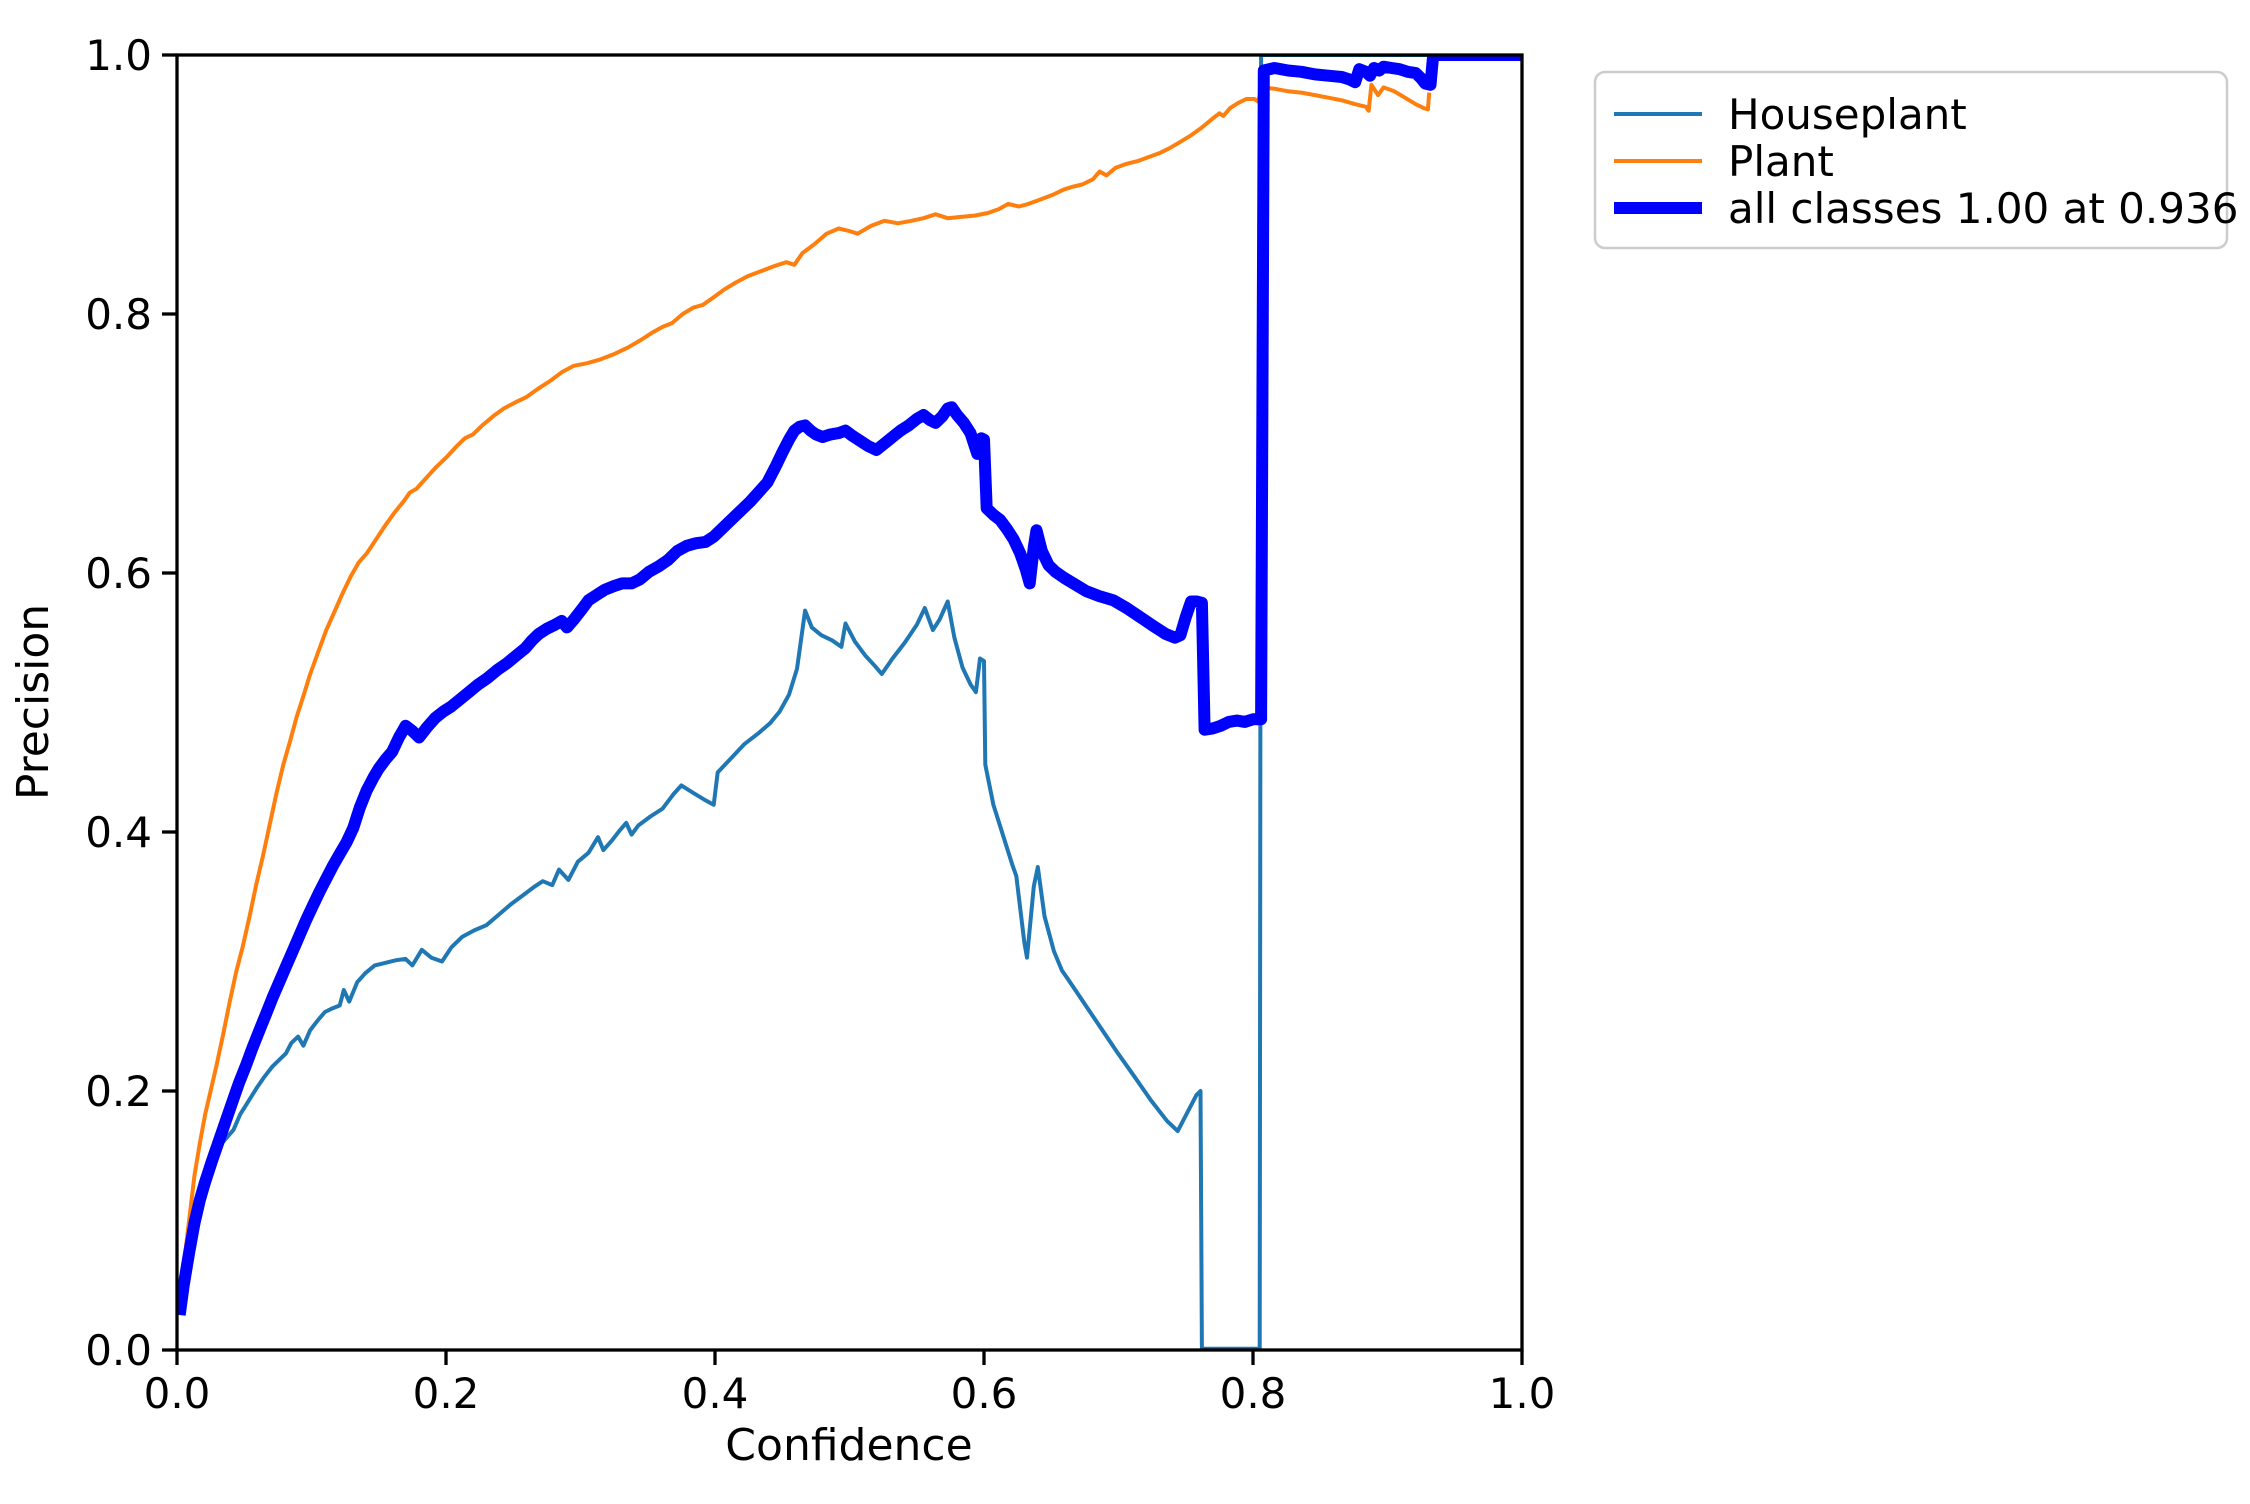 The height and width of the screenshot is (1504, 2250). I want to click on x-tick-label: 0.4, so click(715, 1393).